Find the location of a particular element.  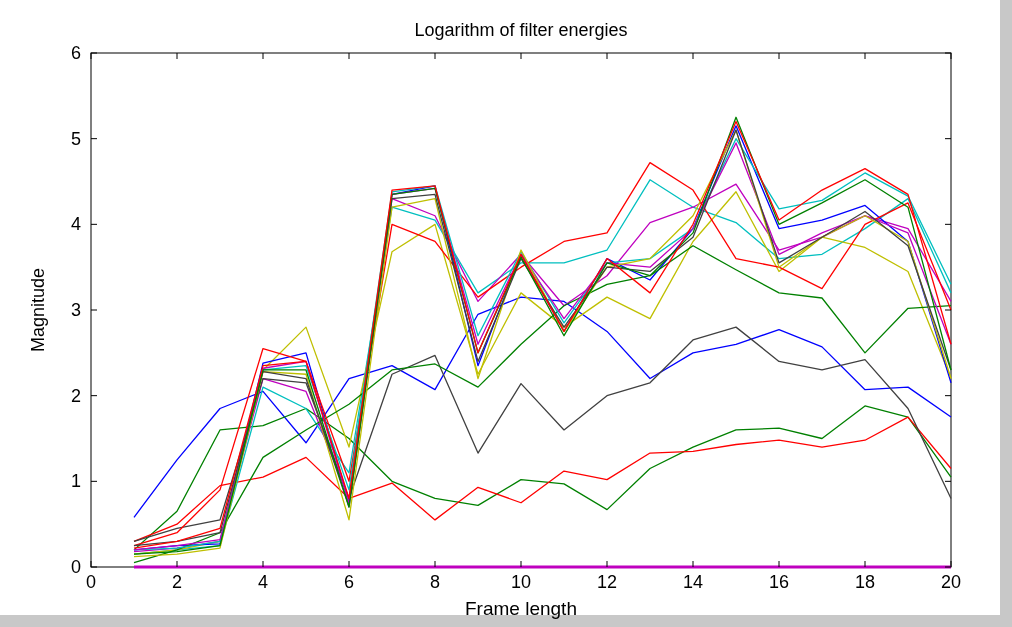

y-tick-label: 5 is located at coordinates (75, 138).